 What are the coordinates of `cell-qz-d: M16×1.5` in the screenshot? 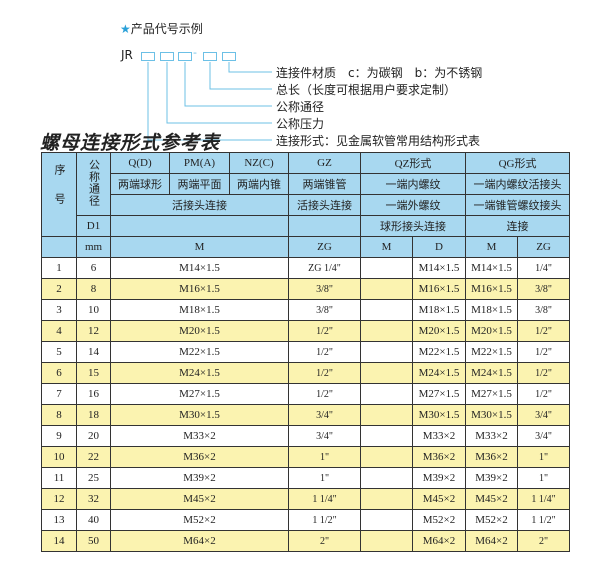 It's located at (439, 289).